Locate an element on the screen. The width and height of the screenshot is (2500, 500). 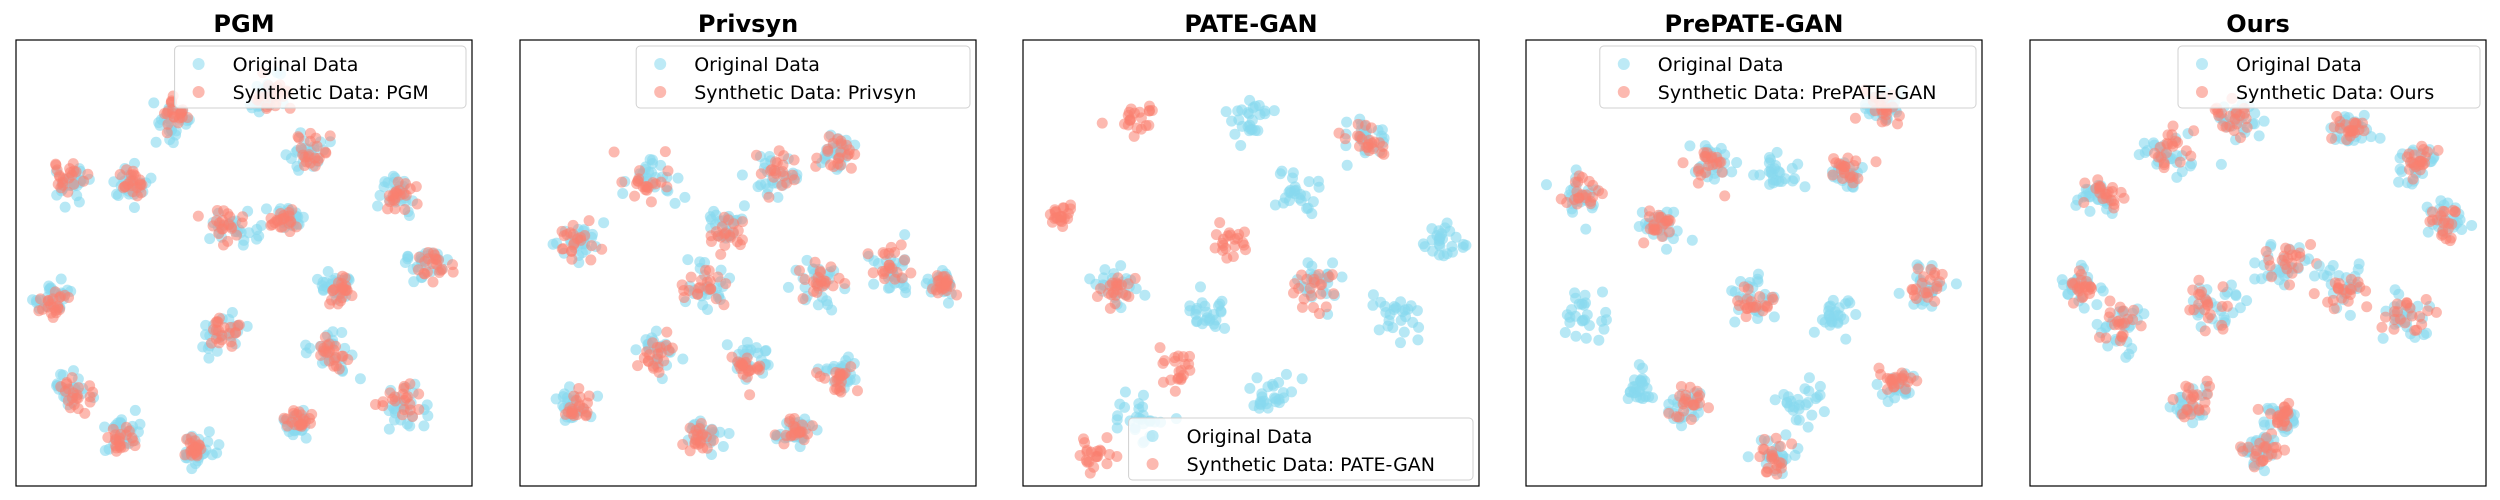
legend-marker-synthetic is located at coordinates (1623, 92).